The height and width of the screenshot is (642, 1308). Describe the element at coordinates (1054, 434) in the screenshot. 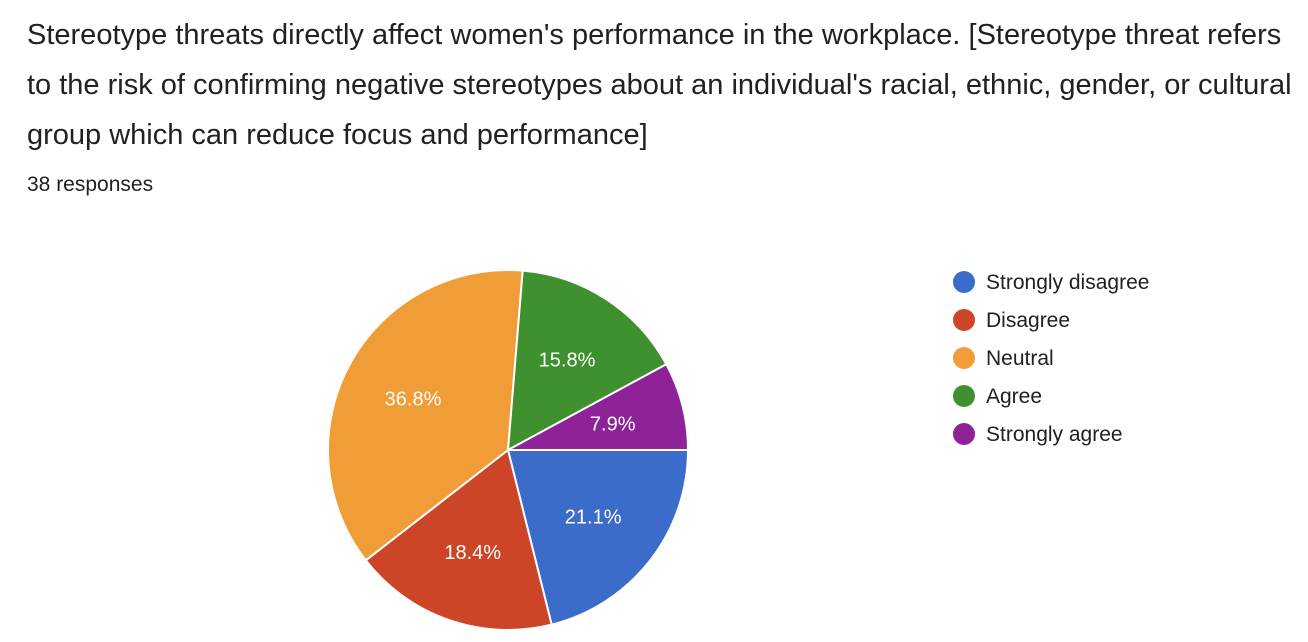

I see `legend-label: Strongly agree` at that location.